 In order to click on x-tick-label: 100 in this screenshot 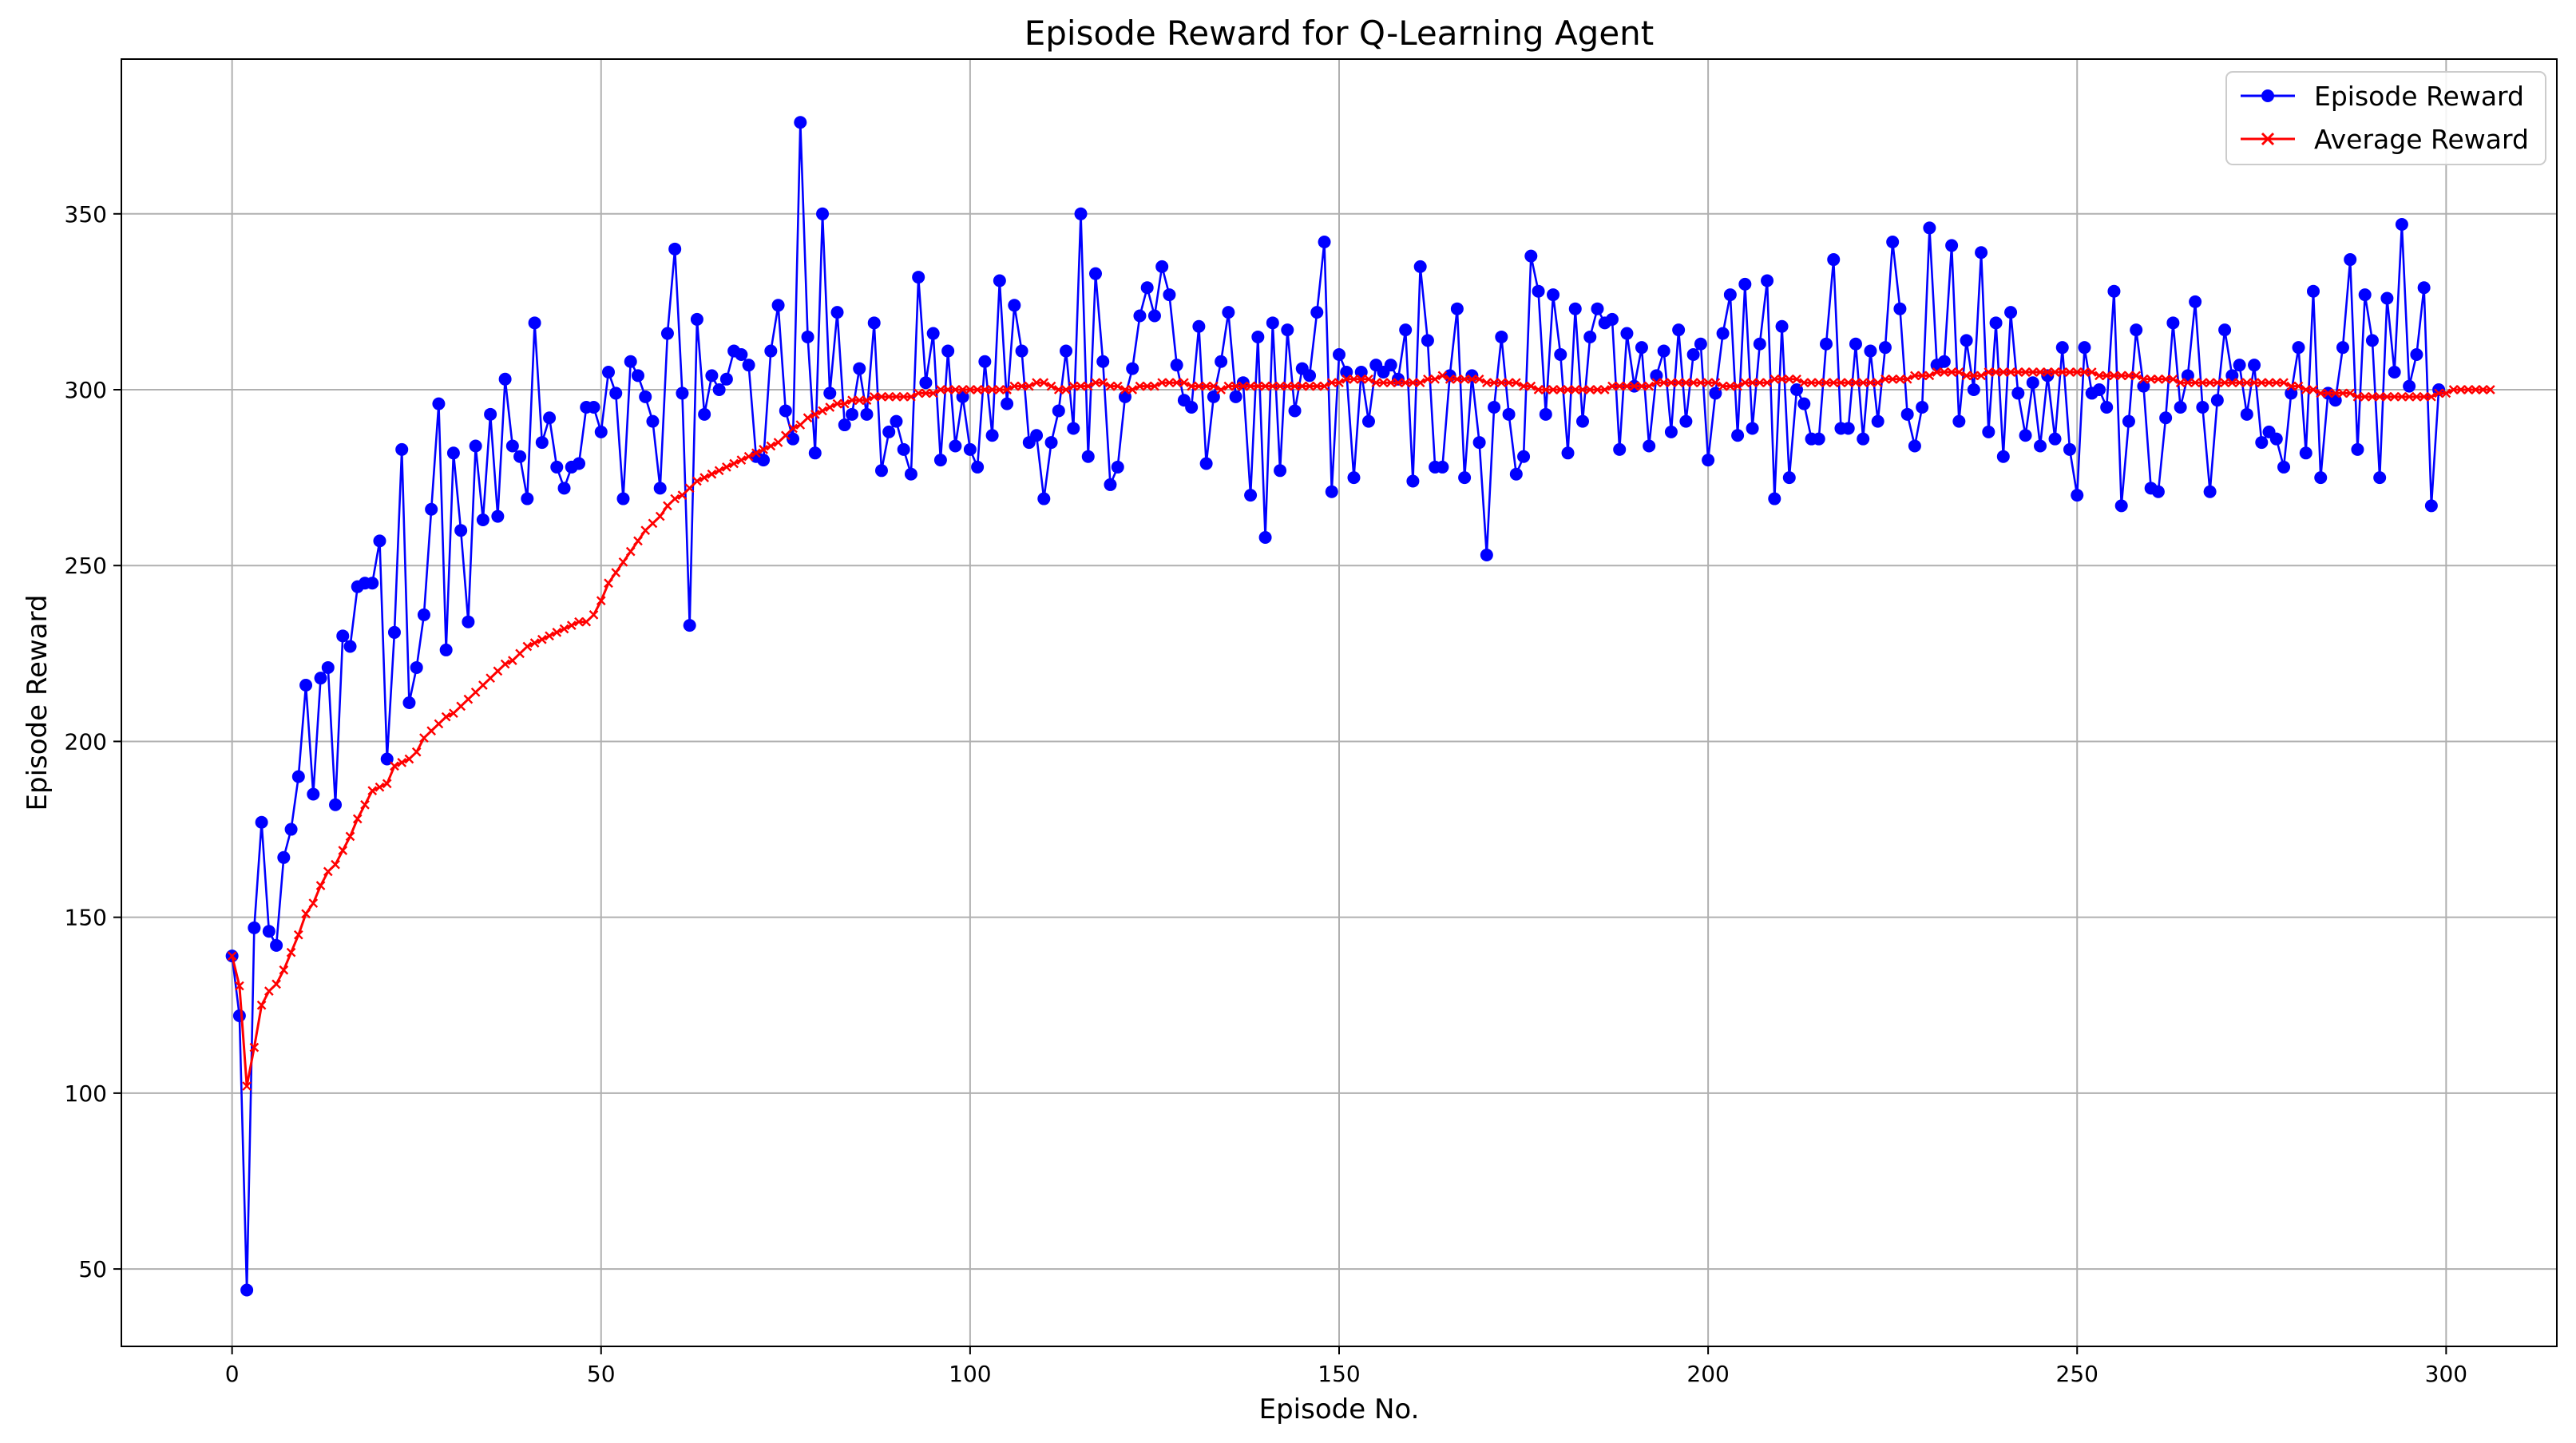, I will do `click(970, 1374)`.